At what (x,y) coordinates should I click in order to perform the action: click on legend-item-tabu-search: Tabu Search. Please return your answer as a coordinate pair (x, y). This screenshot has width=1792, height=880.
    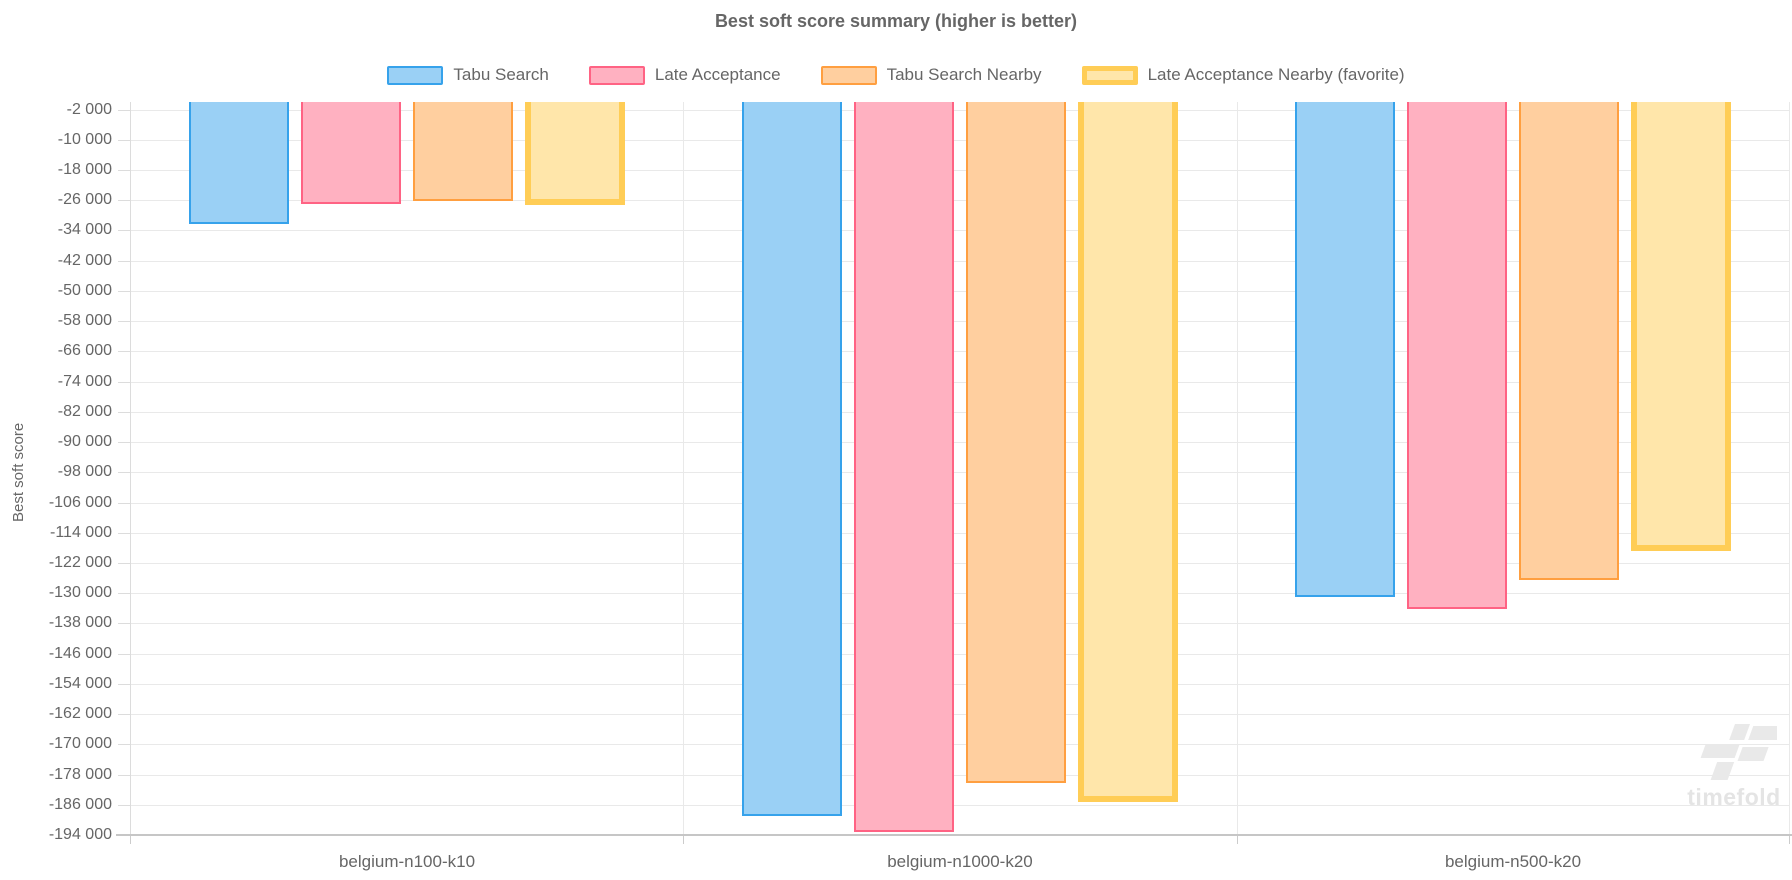
    Looking at the image, I should click on (468, 75).